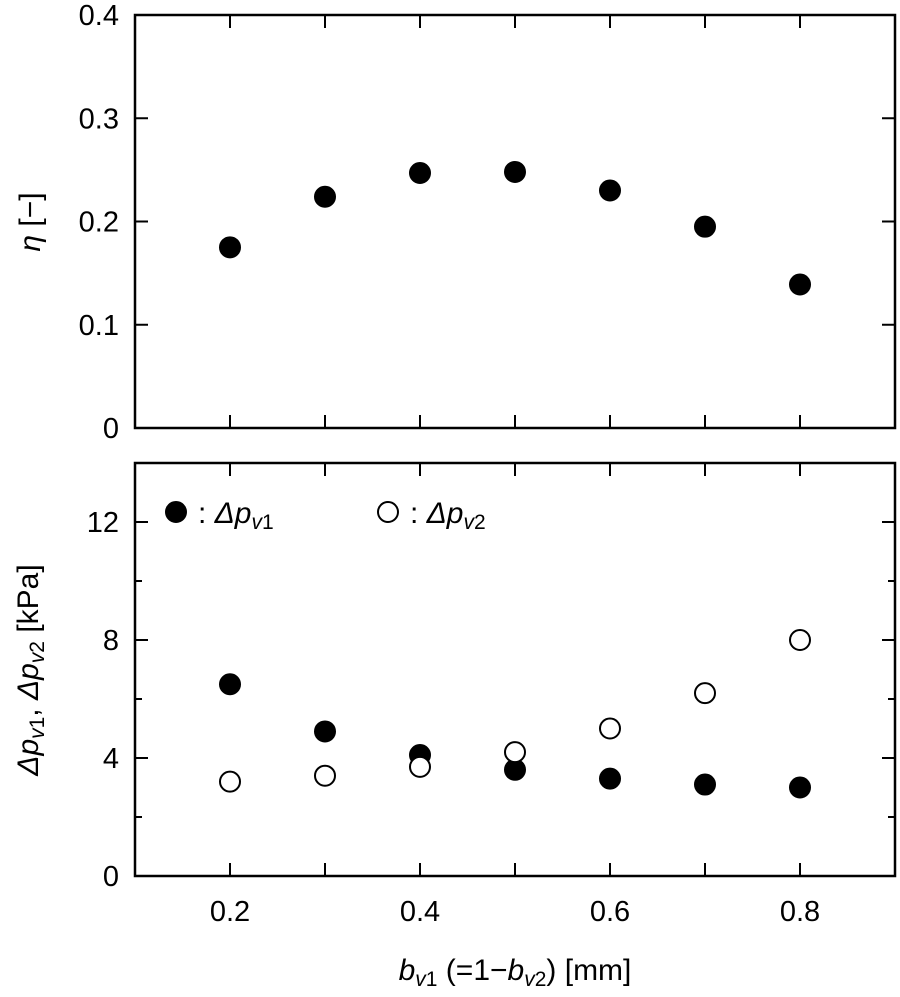 Image resolution: width=900 pixels, height=997 pixels. What do you see at coordinates (420, 912) in the screenshot?
I see `x-tick-label: 0.4` at bounding box center [420, 912].